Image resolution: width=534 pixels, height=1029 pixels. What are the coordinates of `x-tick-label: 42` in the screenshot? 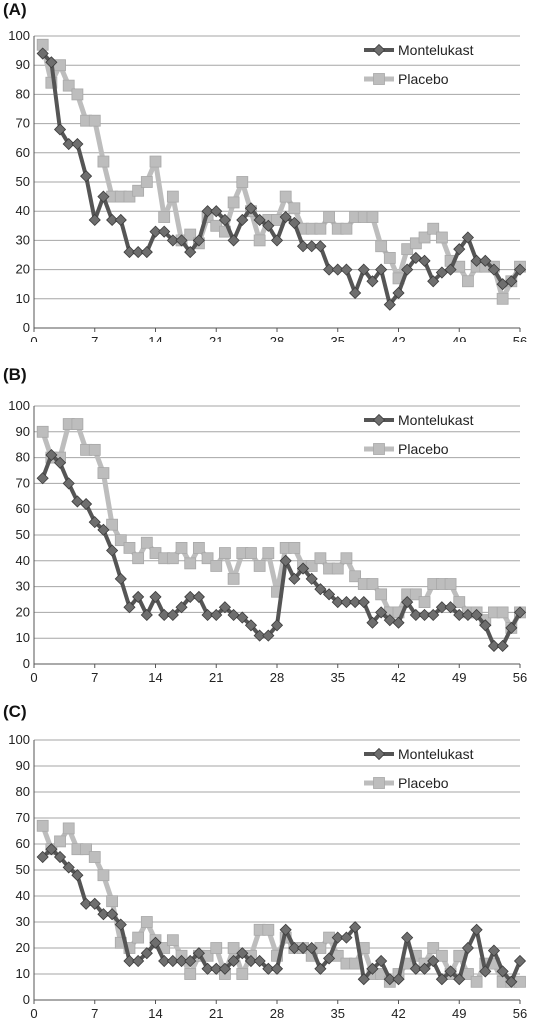 It's located at (398, 1013).